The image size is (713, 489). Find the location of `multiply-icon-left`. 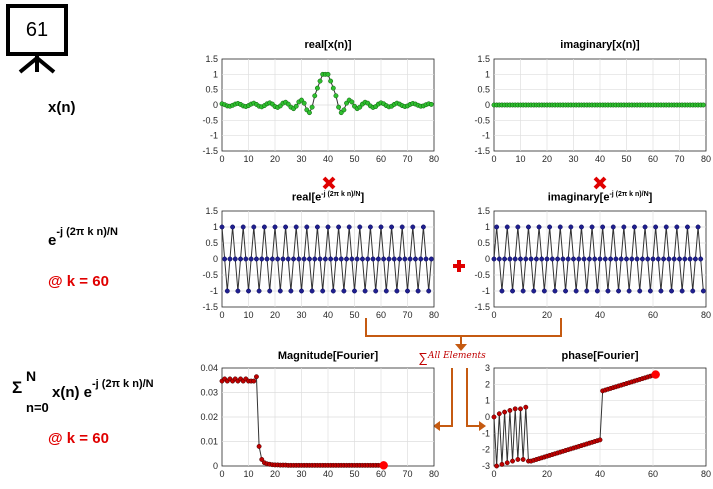

multiply-icon-left is located at coordinates (329, 183).